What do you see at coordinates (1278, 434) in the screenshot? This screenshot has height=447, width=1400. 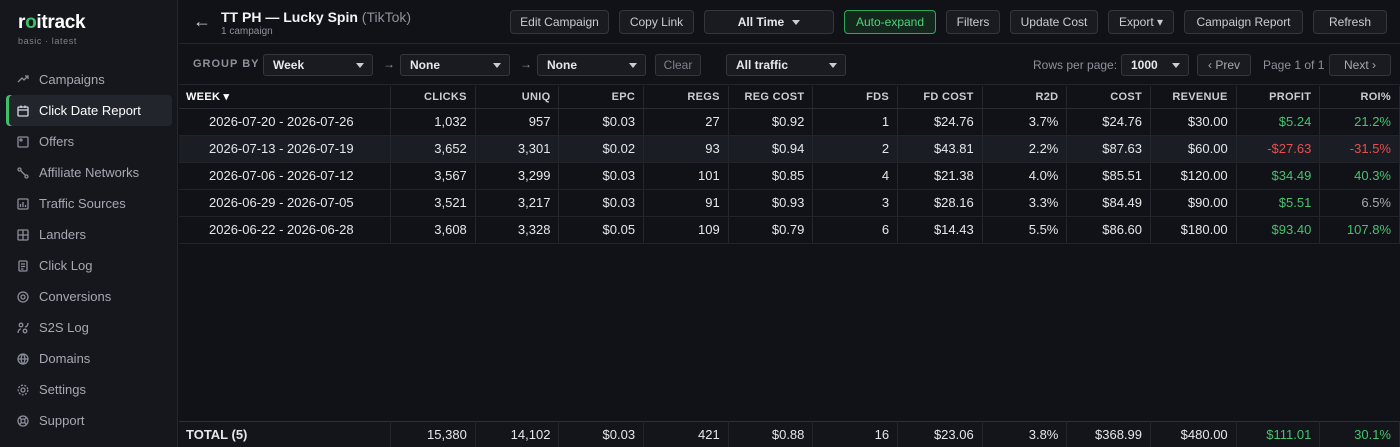 I see `total-profit: $111.01` at bounding box center [1278, 434].